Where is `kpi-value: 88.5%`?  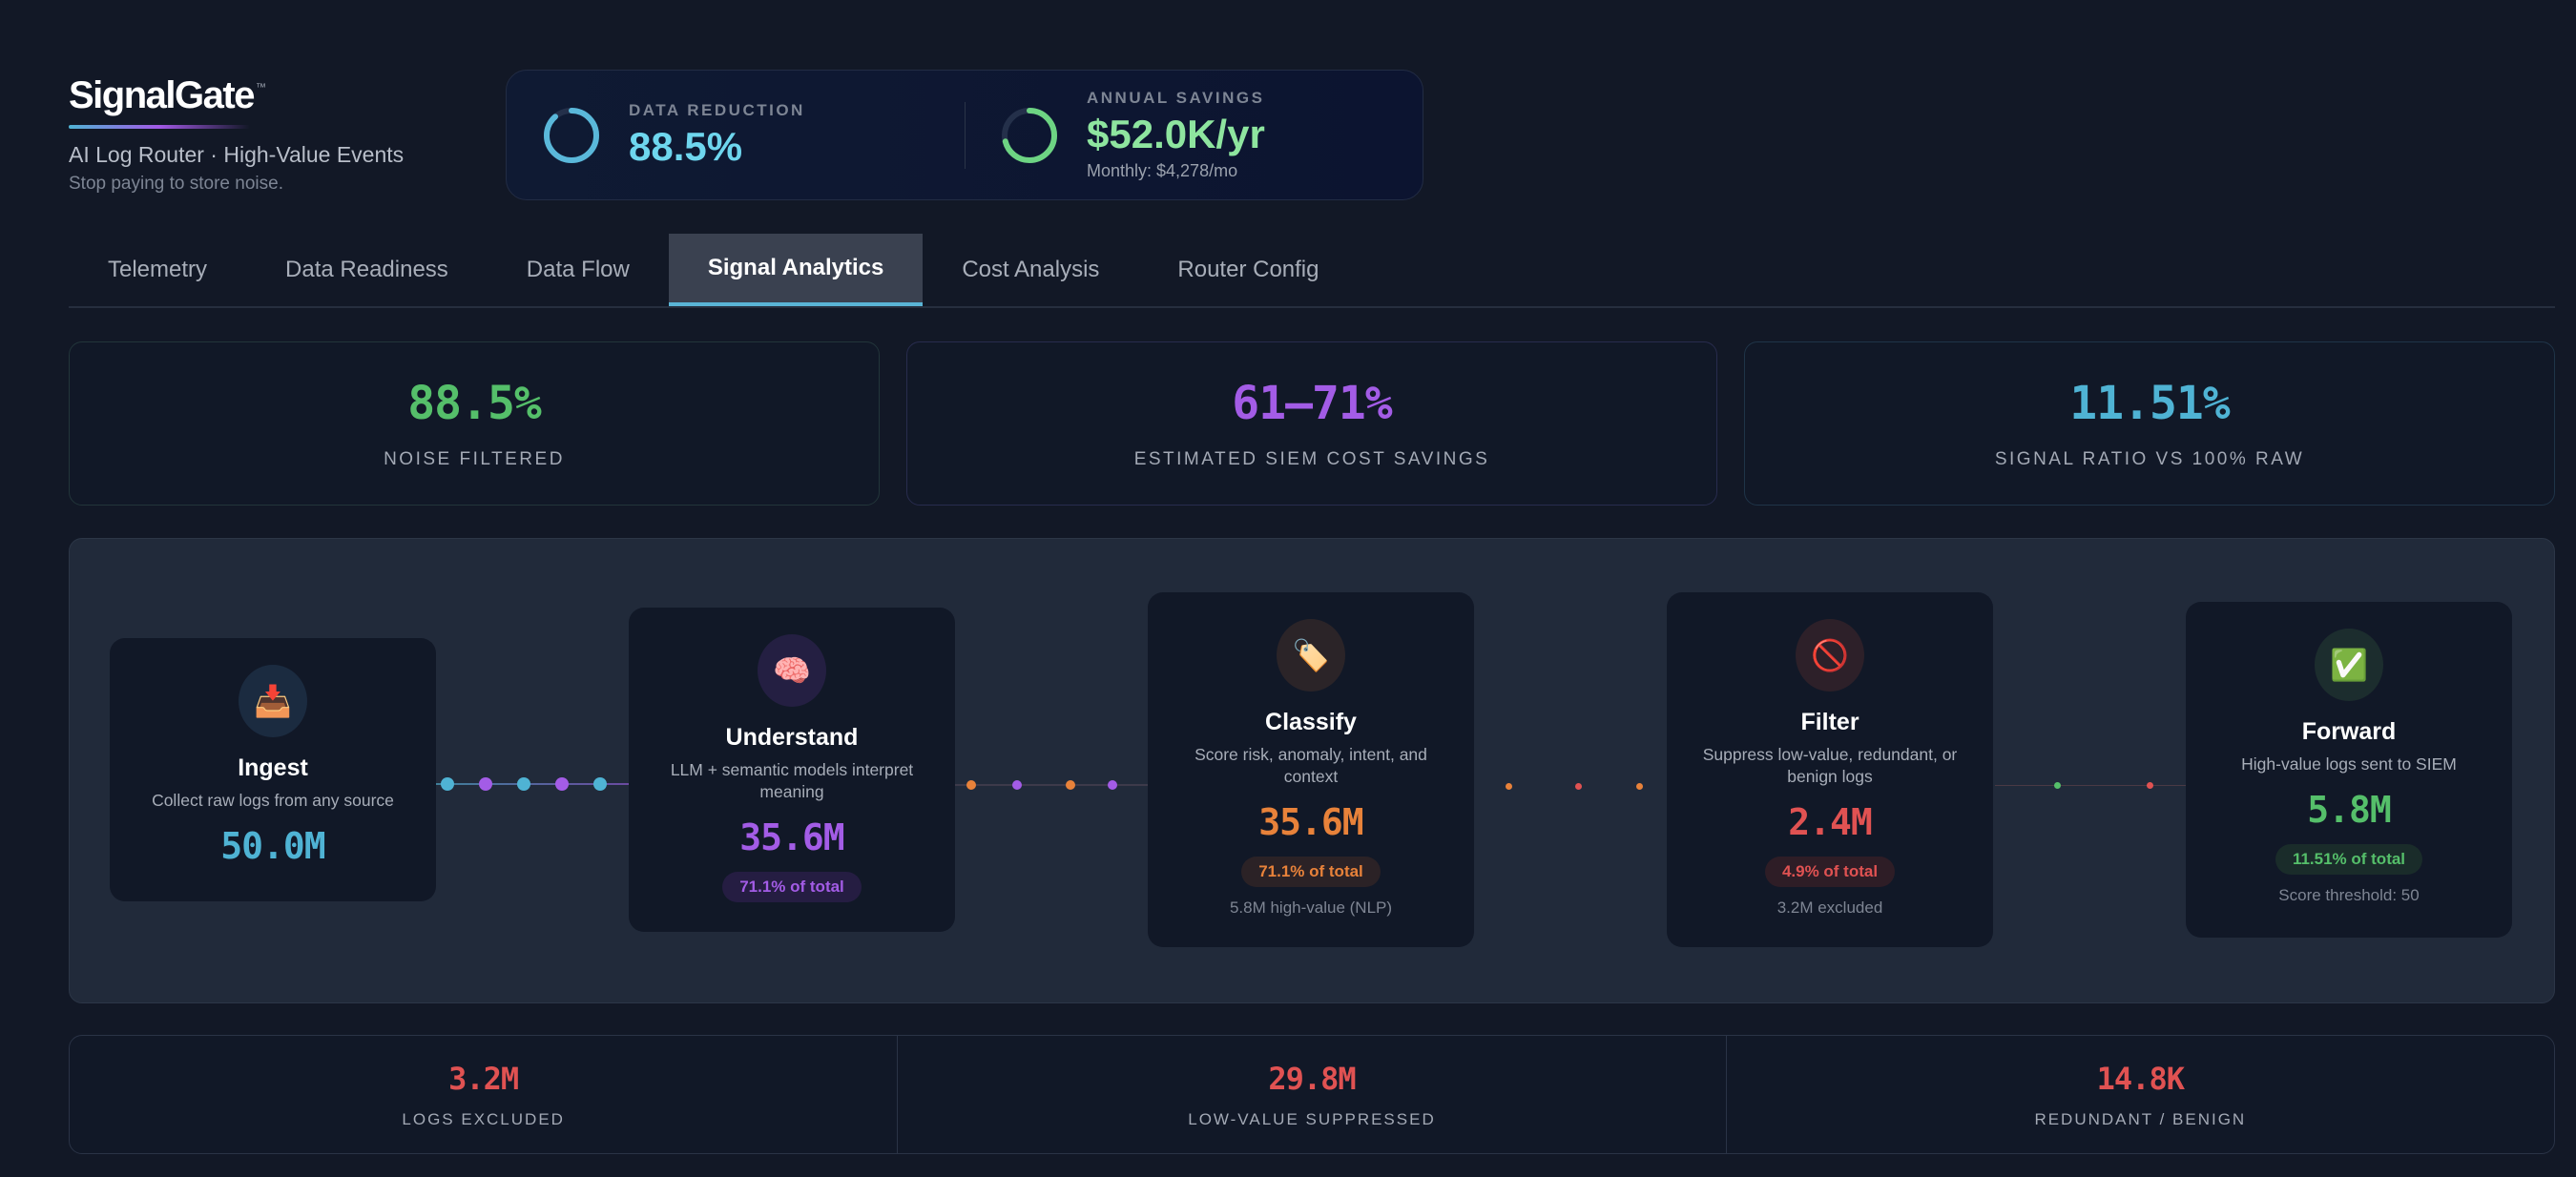
kpi-value: 88.5% is located at coordinates (686, 146).